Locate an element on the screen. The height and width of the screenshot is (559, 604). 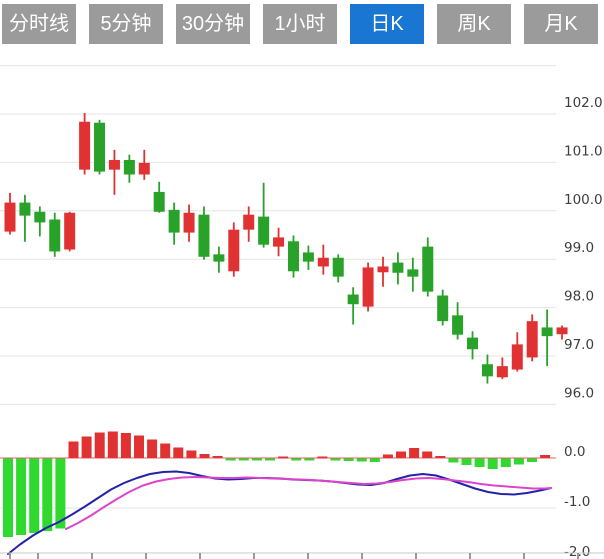
tab-bar: 分时线 5分钟 30分钟 1小时 日K 周K 月K is located at coordinates (300, 24).